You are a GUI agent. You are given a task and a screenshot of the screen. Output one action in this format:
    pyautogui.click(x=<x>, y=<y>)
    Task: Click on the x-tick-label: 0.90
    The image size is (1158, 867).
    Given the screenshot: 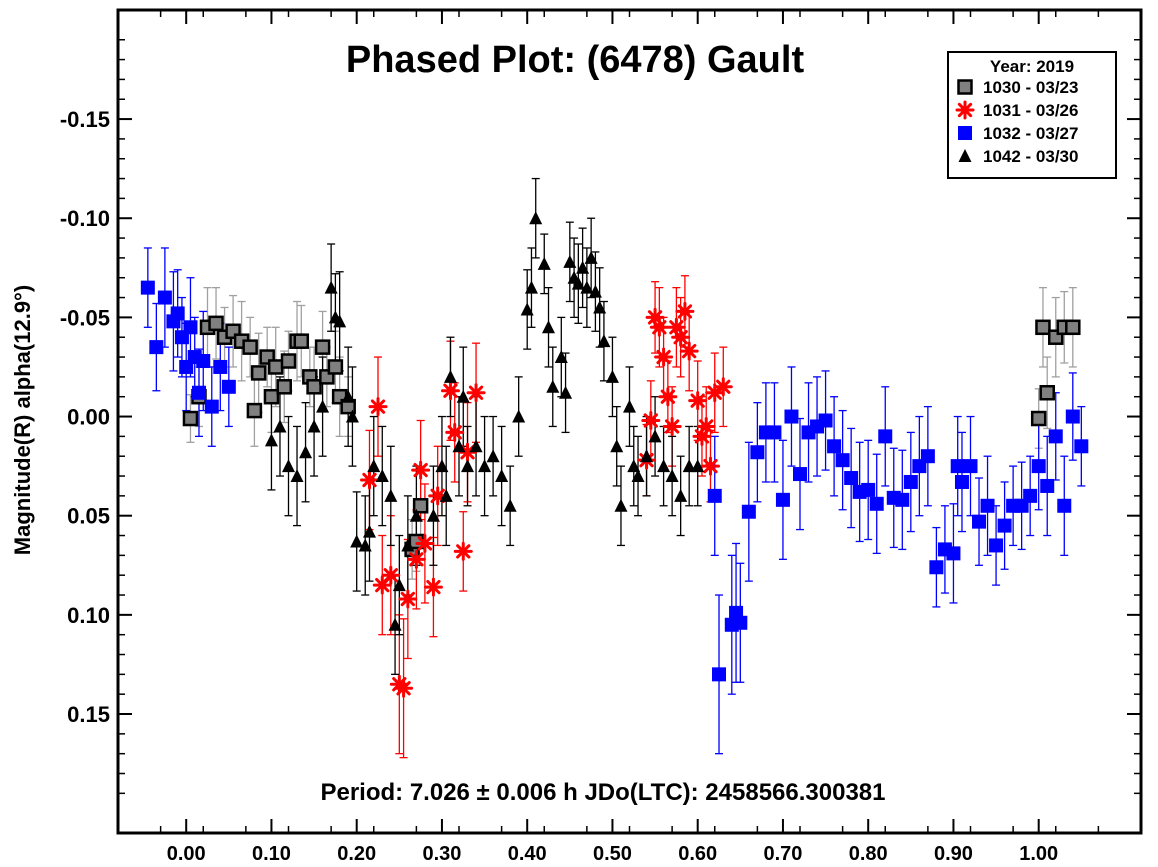 What is the action you would take?
    pyautogui.click(x=953, y=854)
    